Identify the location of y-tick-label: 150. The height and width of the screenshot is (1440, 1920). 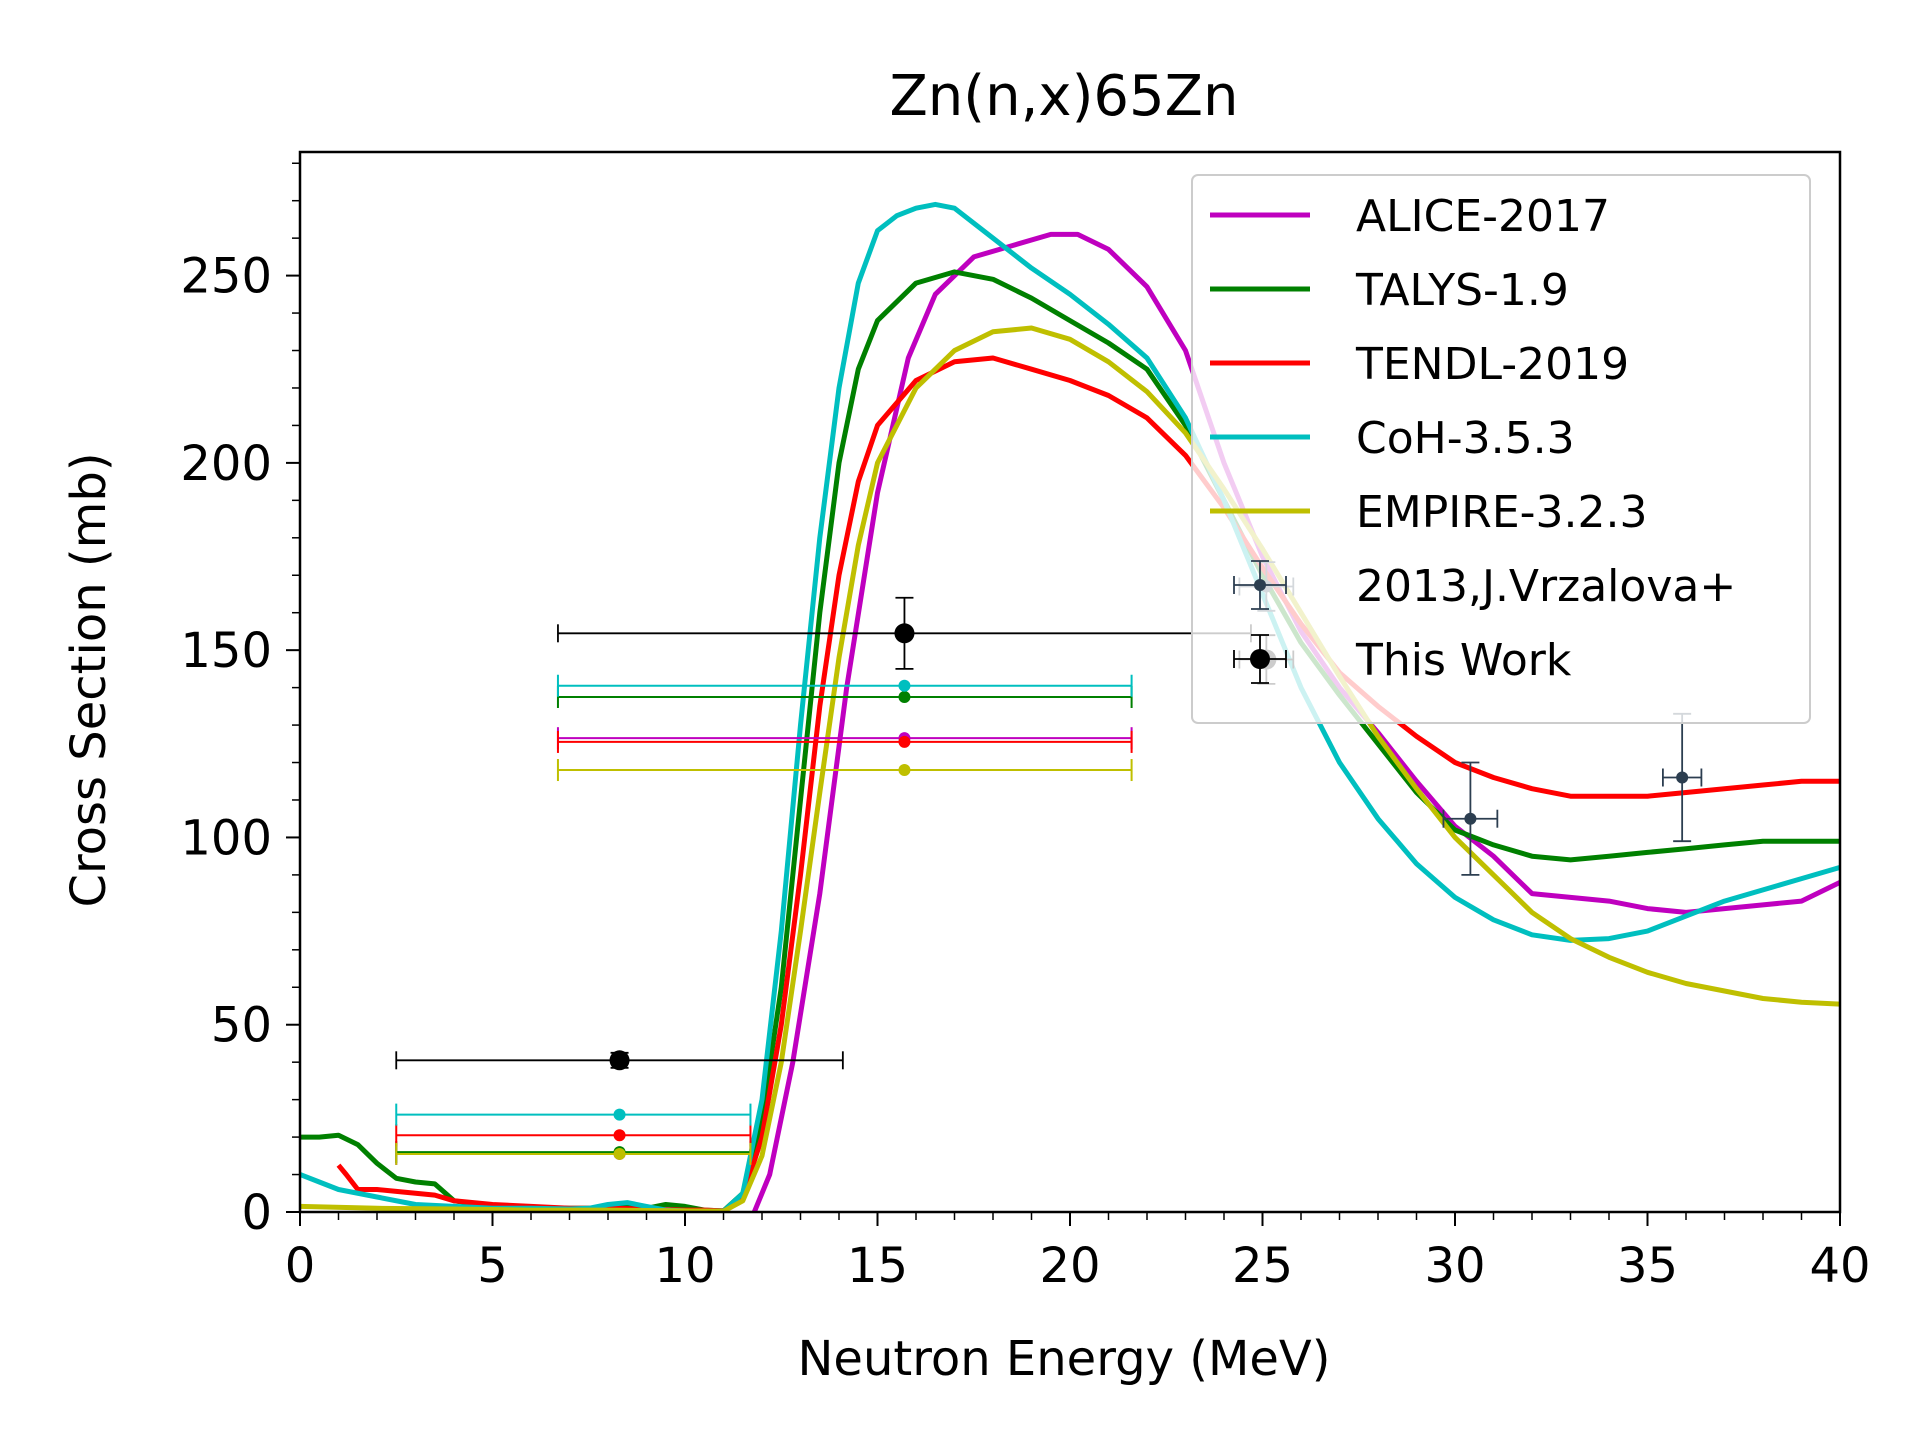
(226, 651).